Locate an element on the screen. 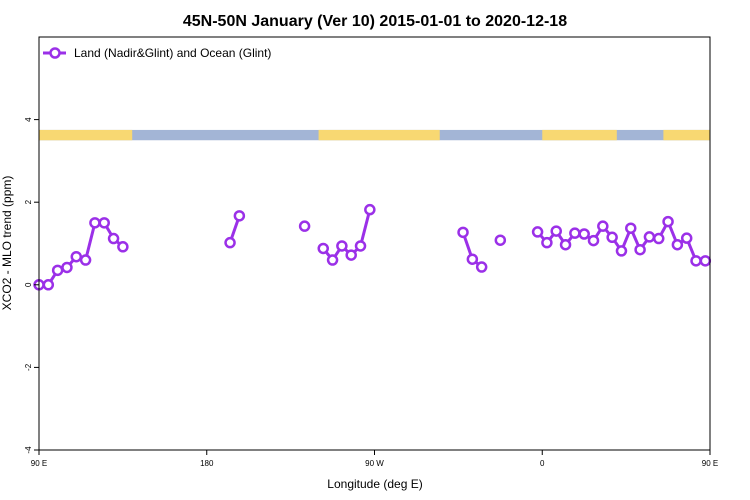 This screenshot has width=750, height=500. y-tick-label: 2 is located at coordinates (28, 201).